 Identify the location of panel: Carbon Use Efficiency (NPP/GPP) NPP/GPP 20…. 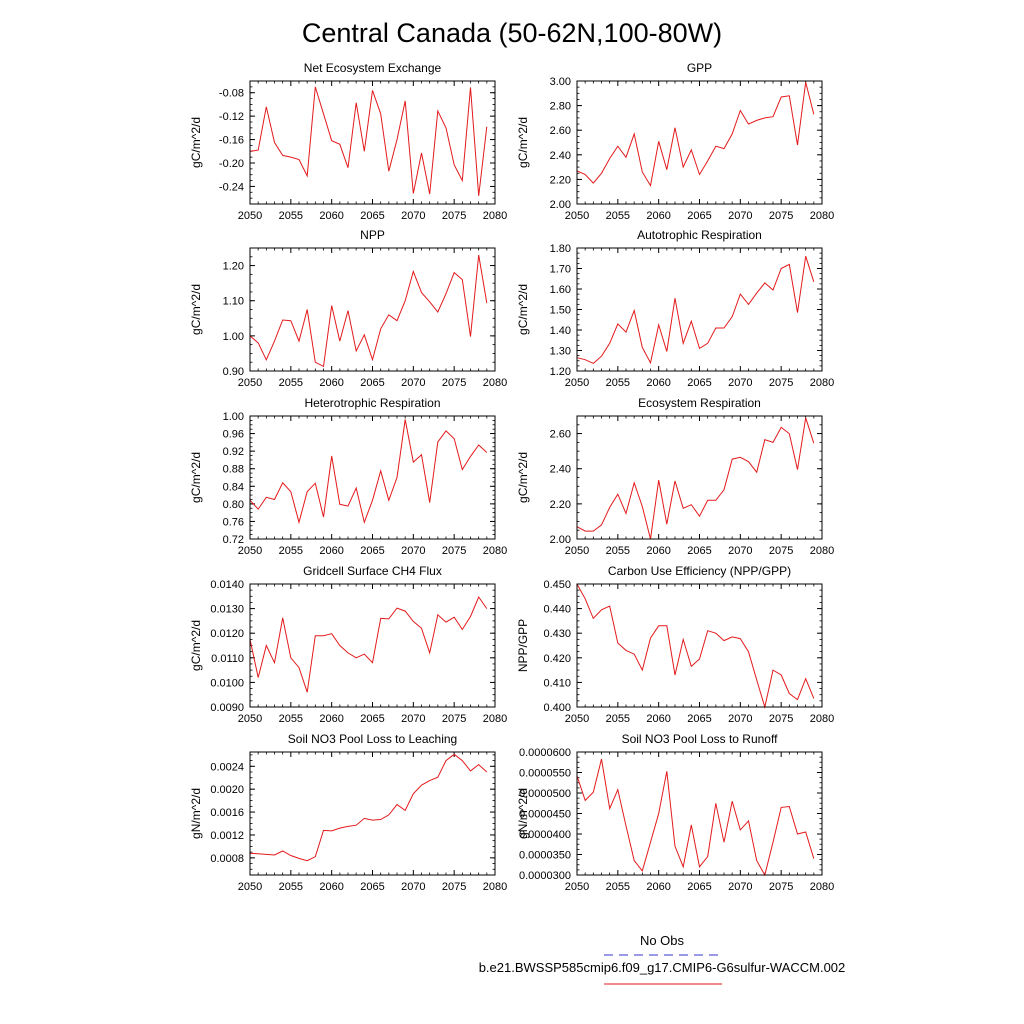
(675, 644).